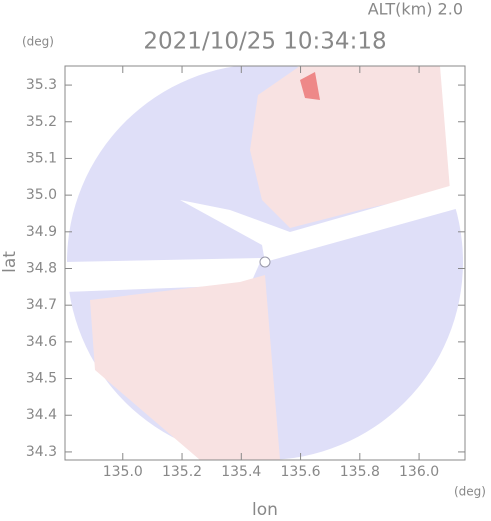 Image resolution: width=491 pixels, height=521 pixels. What do you see at coordinates (123, 472) in the screenshot?
I see `x-tick-label: 135.0` at bounding box center [123, 472].